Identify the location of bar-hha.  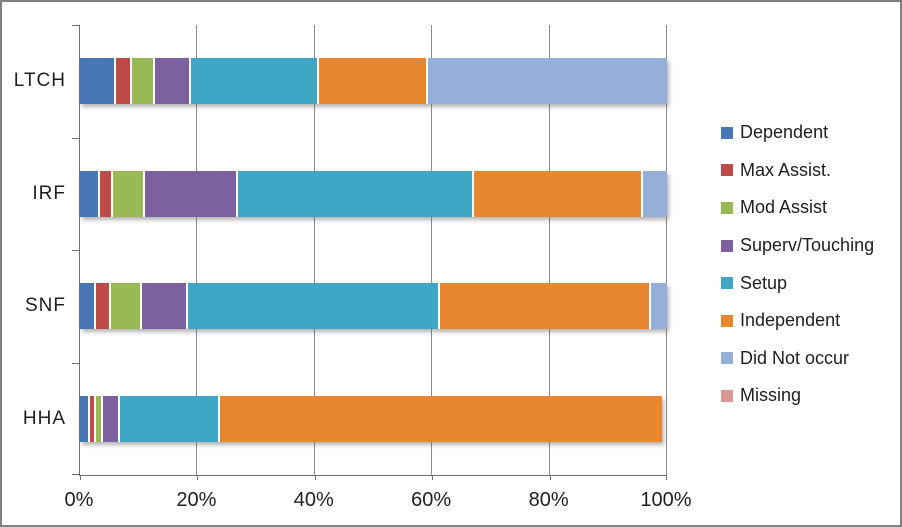
(373, 418).